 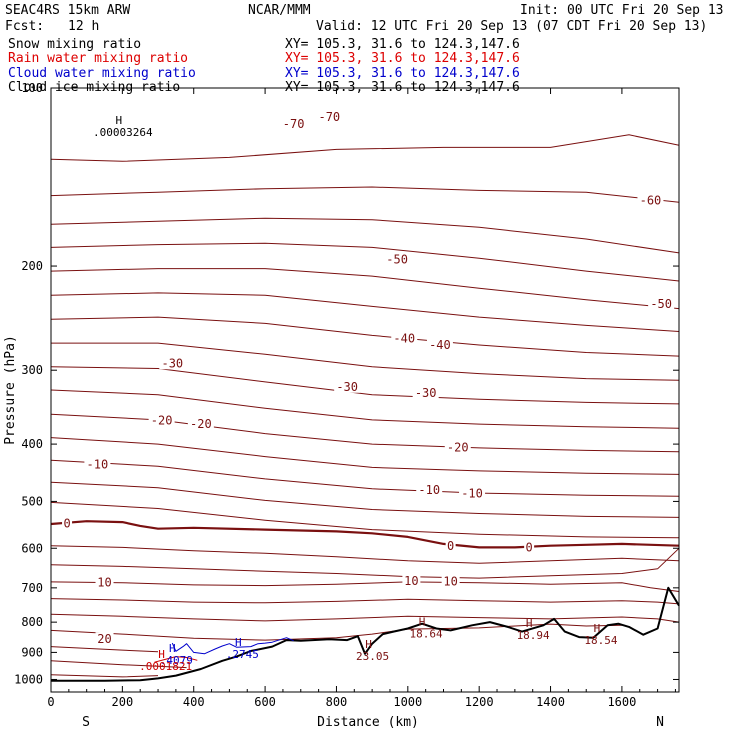 I want to click on x-tick-label: 1400, so click(x=550, y=702).